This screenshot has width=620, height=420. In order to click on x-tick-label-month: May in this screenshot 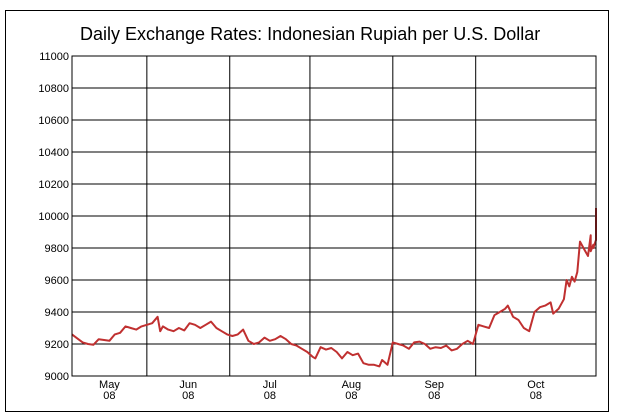, I will do `click(109, 385)`.